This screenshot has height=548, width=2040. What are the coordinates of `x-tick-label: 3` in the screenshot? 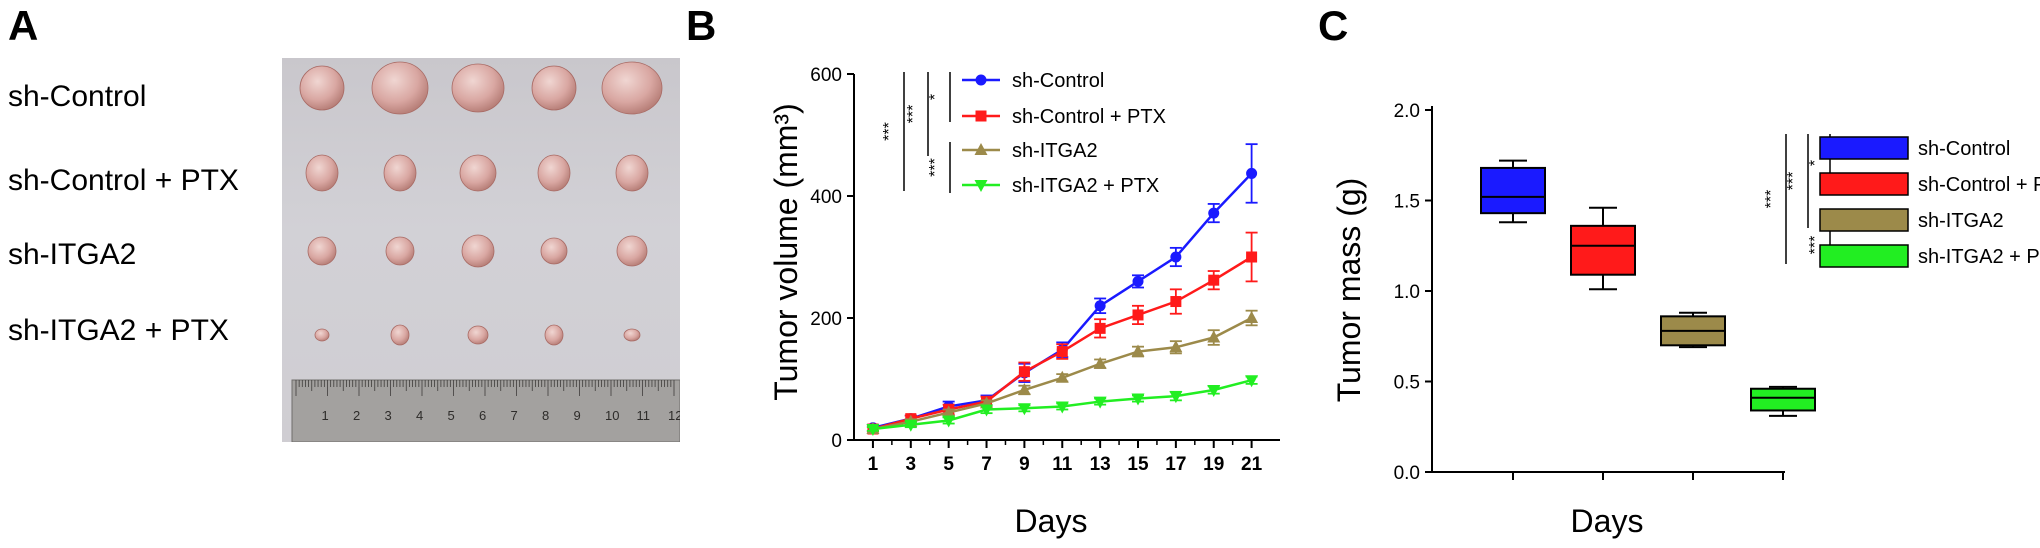 It's located at (911, 464).